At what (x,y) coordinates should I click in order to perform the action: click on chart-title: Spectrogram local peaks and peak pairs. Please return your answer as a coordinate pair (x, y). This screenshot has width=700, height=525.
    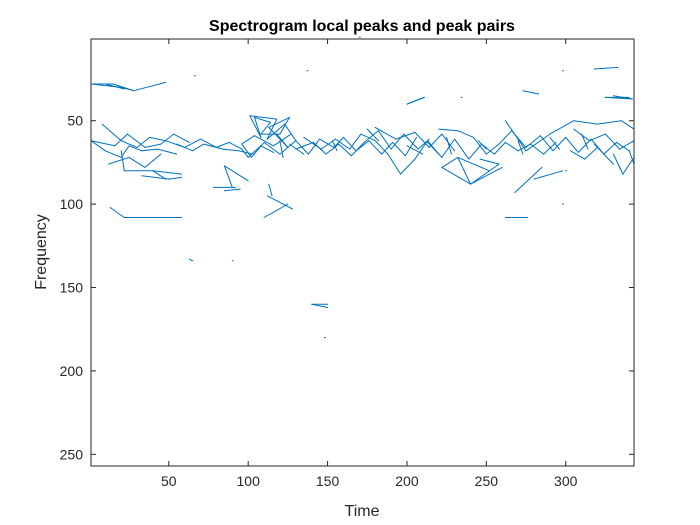
    Looking at the image, I should click on (362, 26).